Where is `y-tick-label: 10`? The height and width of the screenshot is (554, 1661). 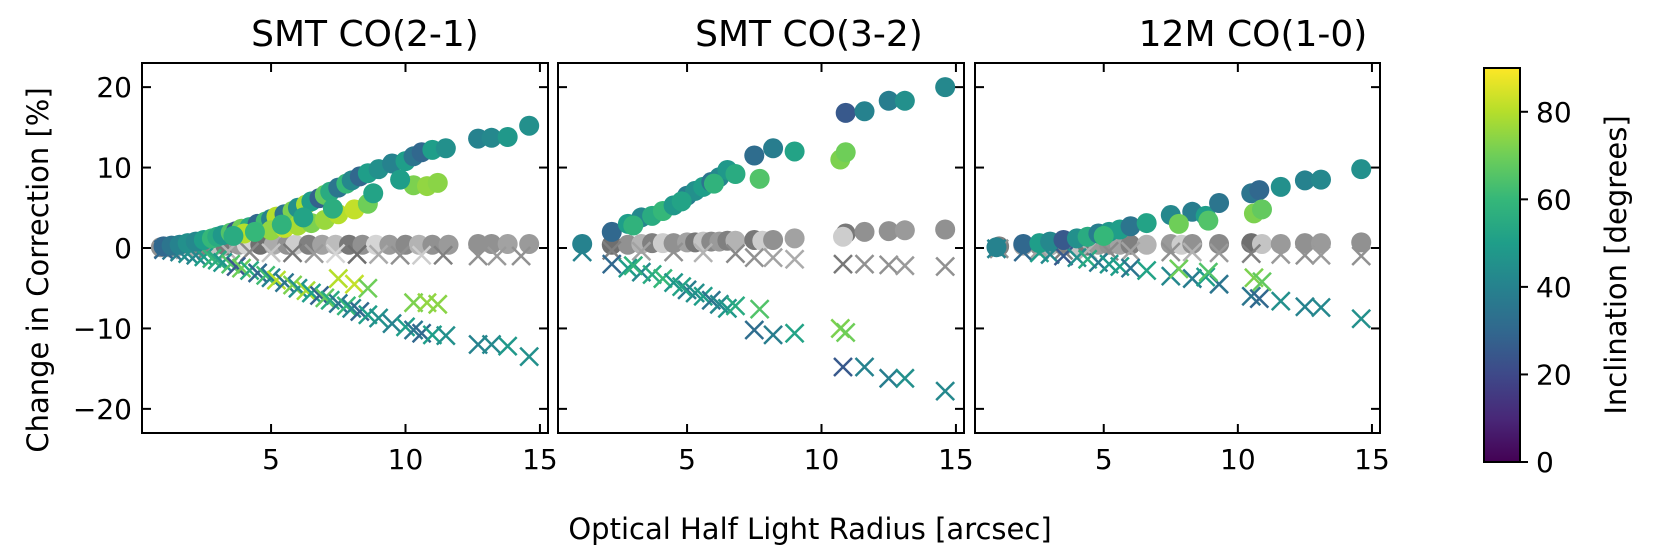 y-tick-label: 10 is located at coordinates (114, 168).